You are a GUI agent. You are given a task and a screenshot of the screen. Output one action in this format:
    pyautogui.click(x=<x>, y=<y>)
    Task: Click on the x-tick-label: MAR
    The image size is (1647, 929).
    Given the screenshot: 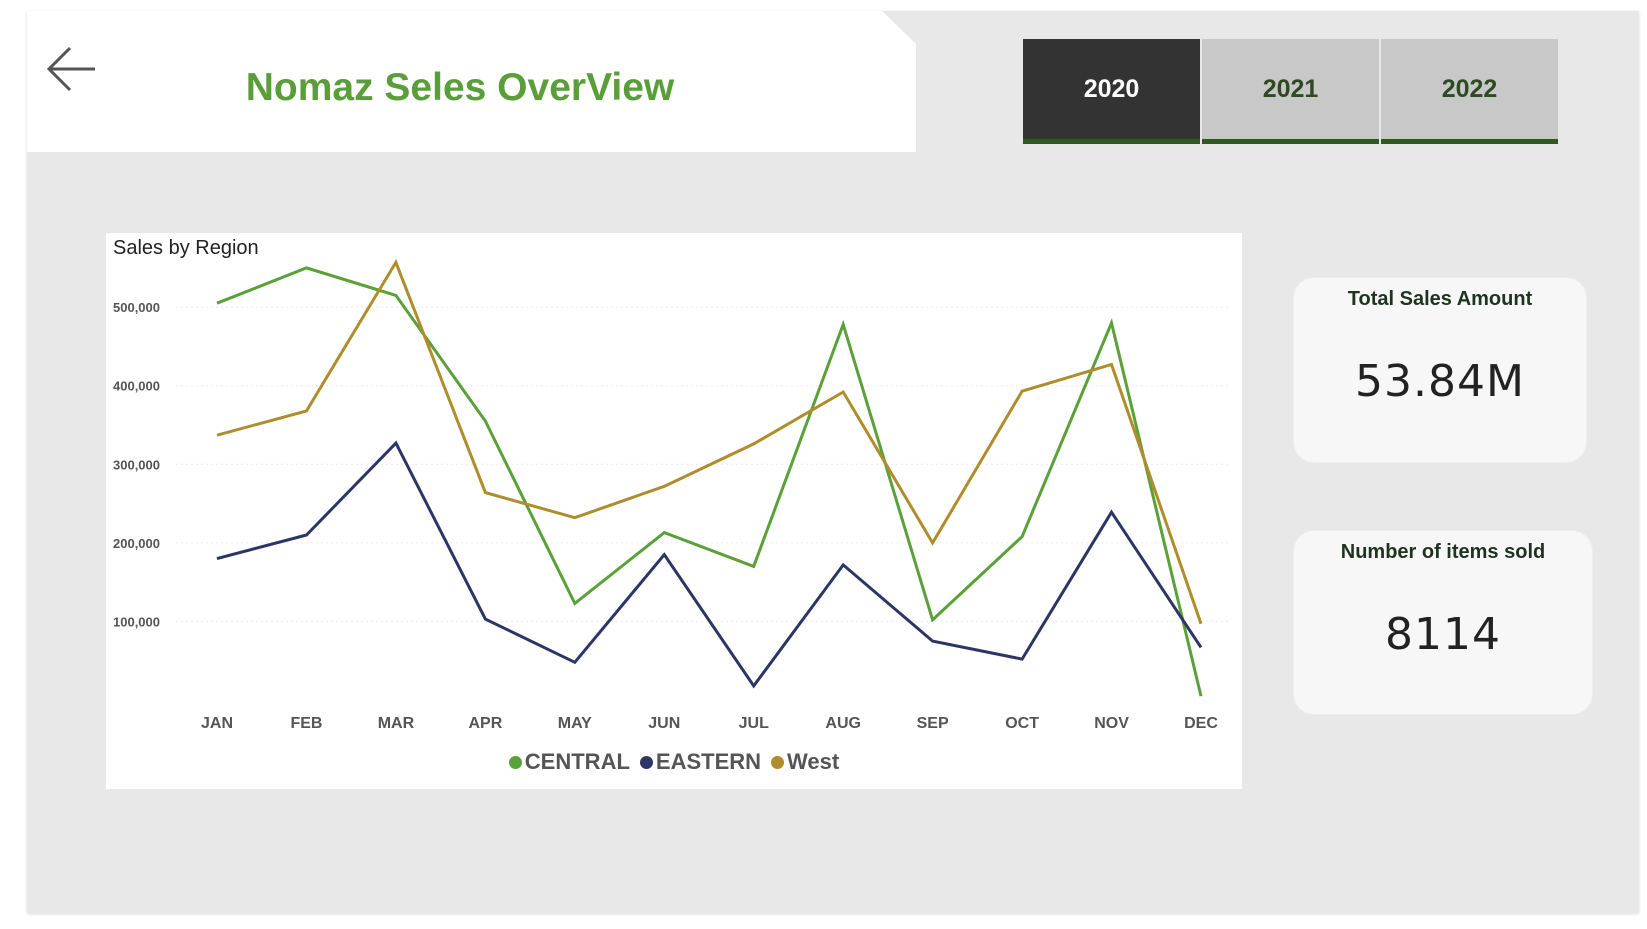 What is the action you would take?
    pyautogui.click(x=396, y=723)
    